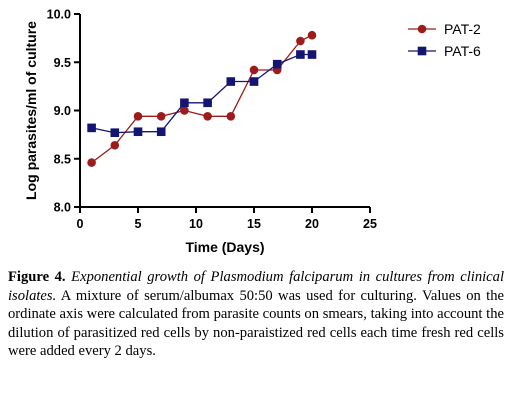 Image resolution: width=510 pixels, height=401 pixels. I want to click on legend-item: PAT-2, so click(444, 29).